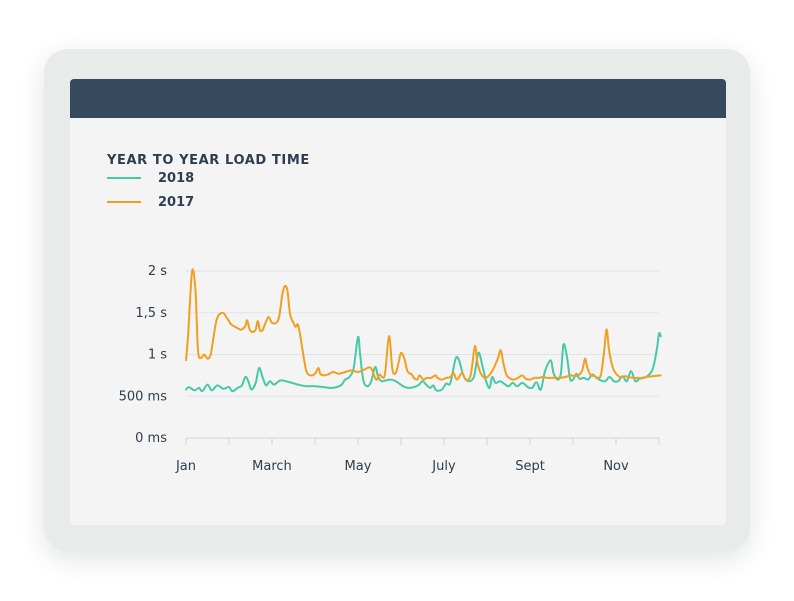  I want to click on legend-swatch-2018, so click(124, 178).